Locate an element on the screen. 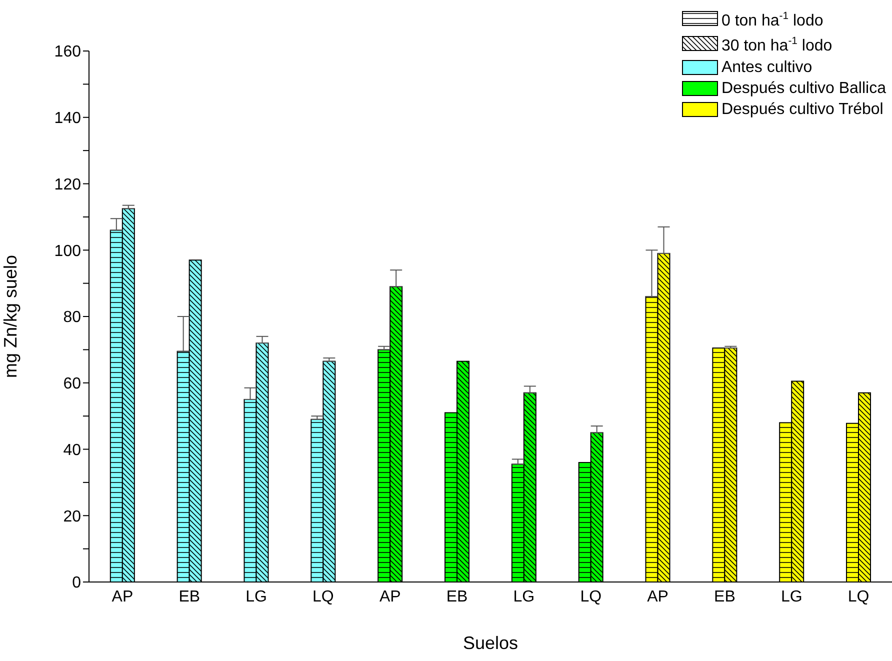 This screenshot has width=892, height=661. y-tick-label: 80 is located at coordinates (72, 317).